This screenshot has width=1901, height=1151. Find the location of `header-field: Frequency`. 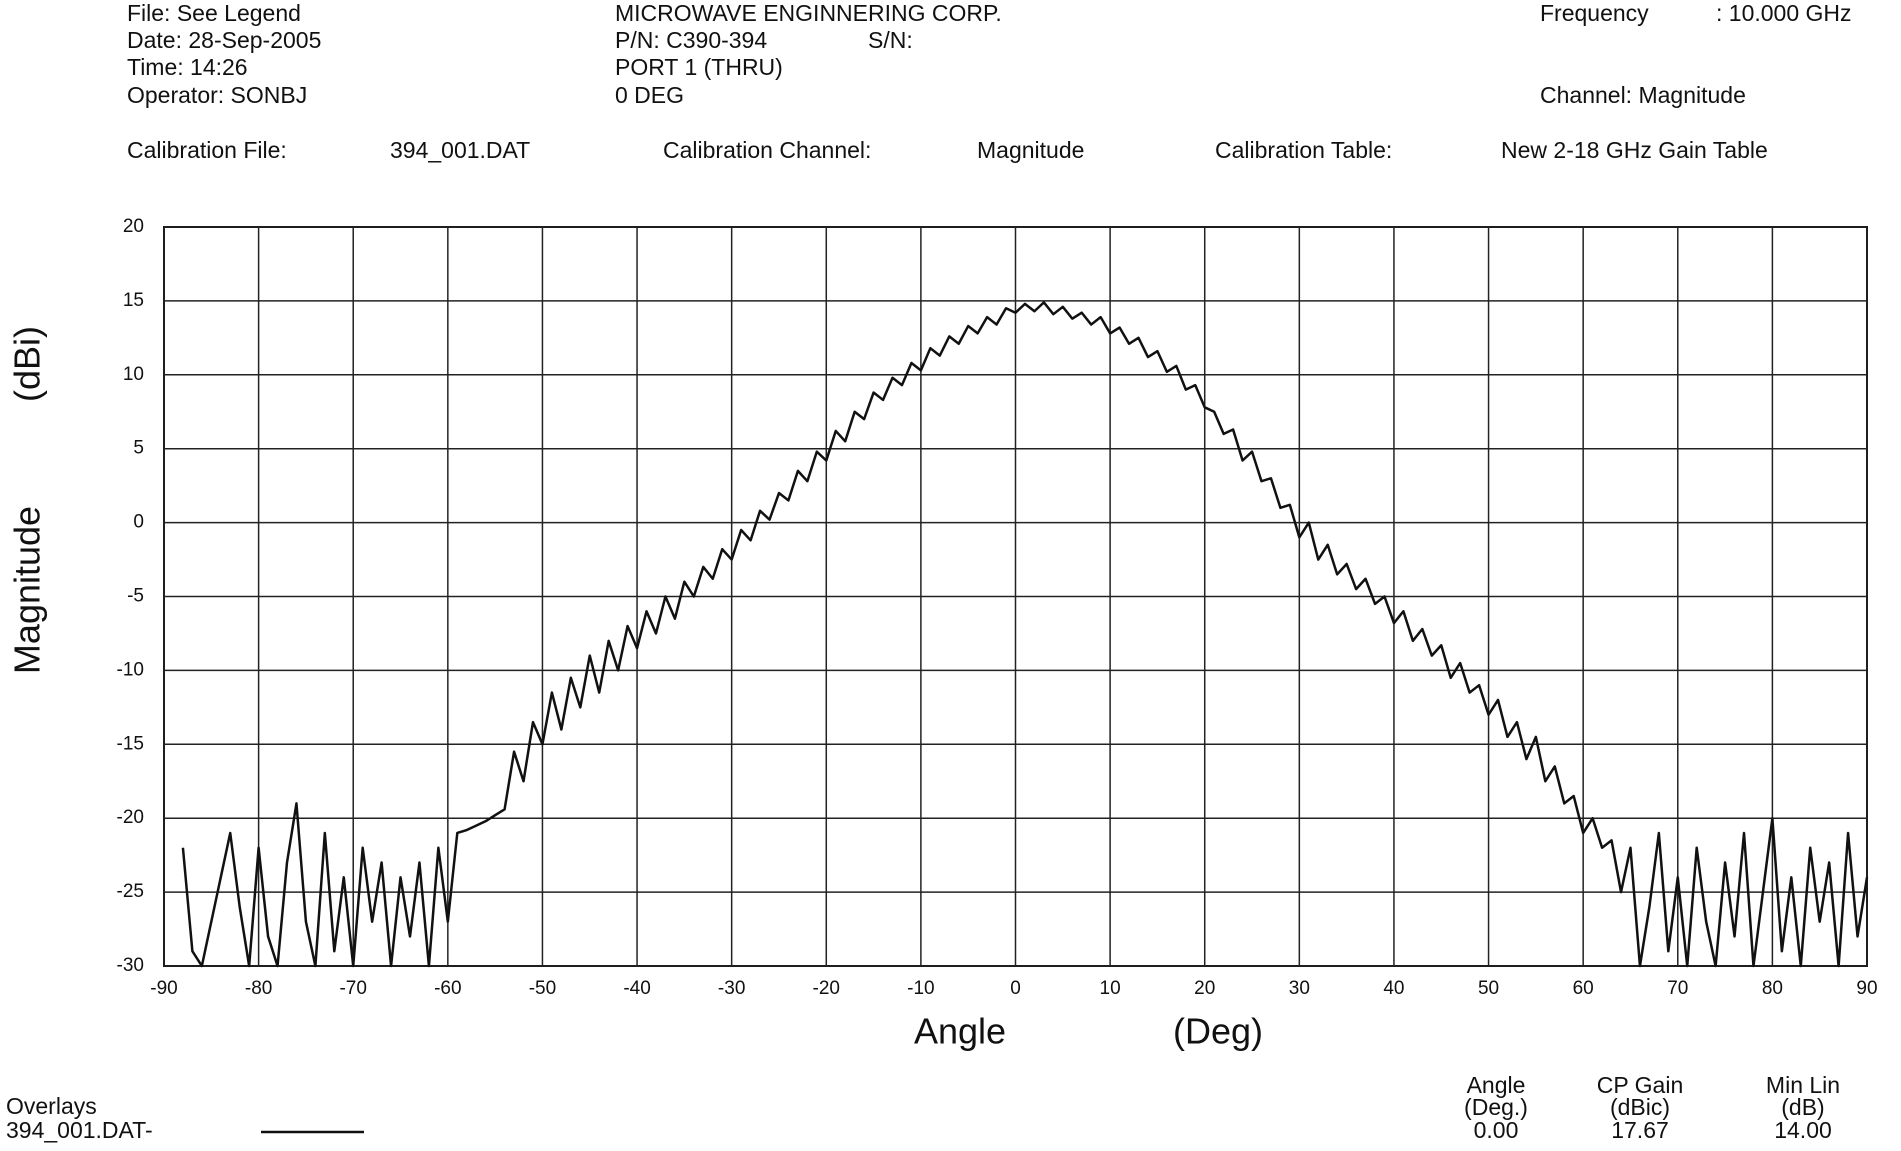

header-field: Frequency is located at coordinates (1594, 13).